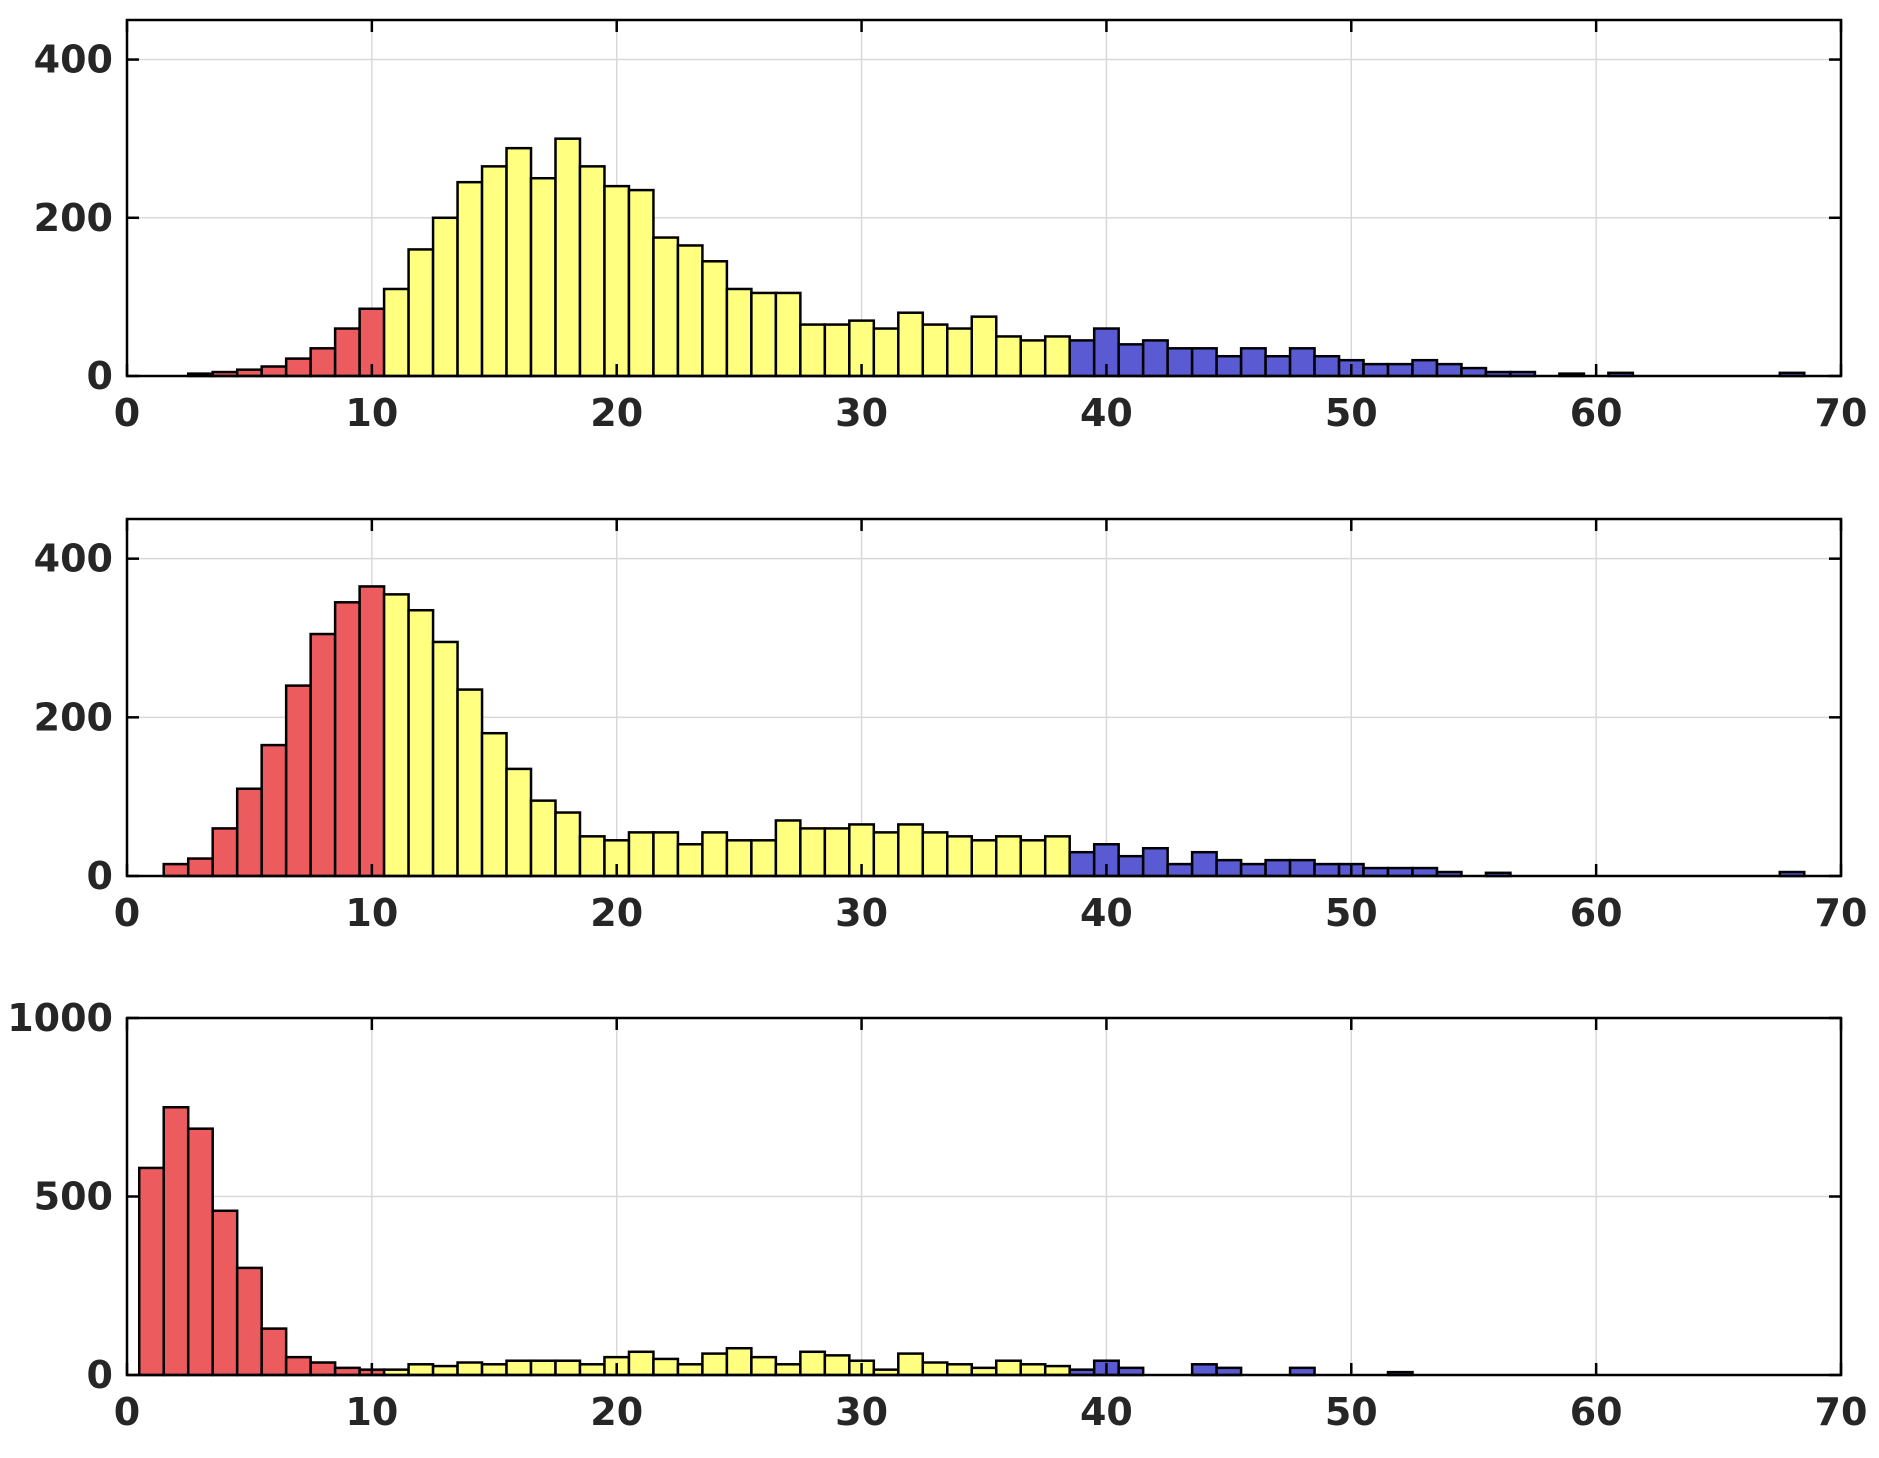 The width and height of the screenshot is (1879, 1458). I want to click on y-tick-label: 200, so click(73, 218).